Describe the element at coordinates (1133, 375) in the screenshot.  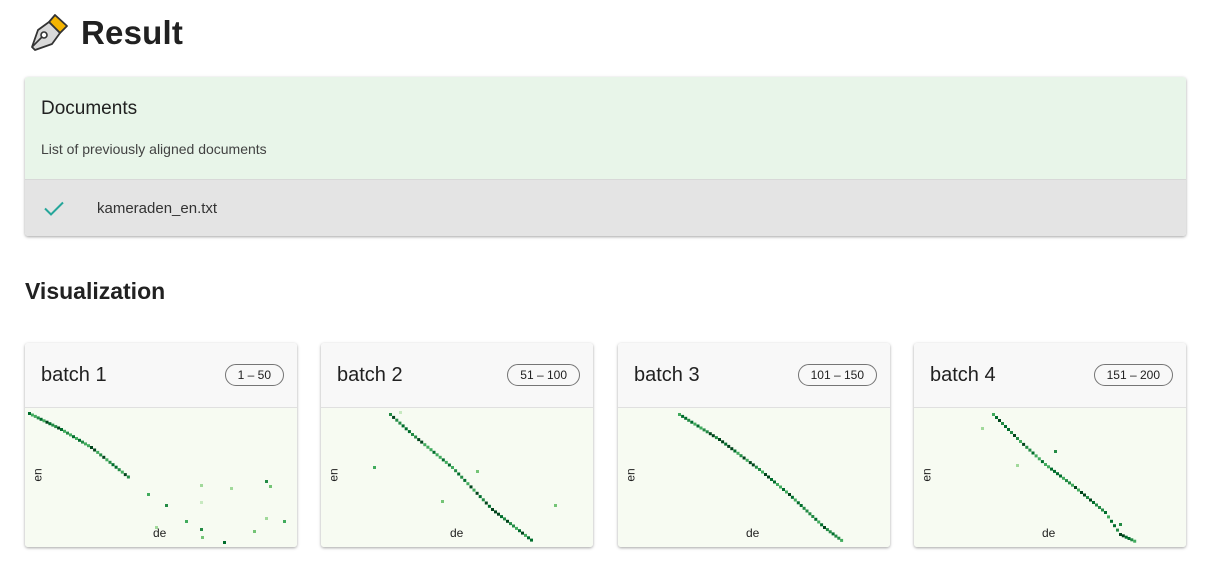
I see `batch-range-chip: 151 – 200` at that location.